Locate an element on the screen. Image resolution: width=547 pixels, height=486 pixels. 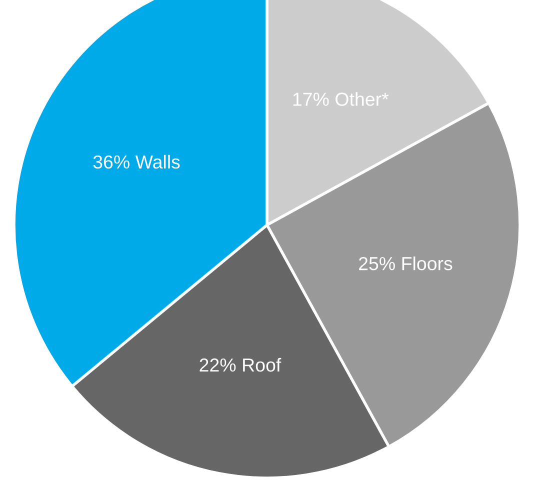
slice-label: 22% Roof is located at coordinates (241, 365).